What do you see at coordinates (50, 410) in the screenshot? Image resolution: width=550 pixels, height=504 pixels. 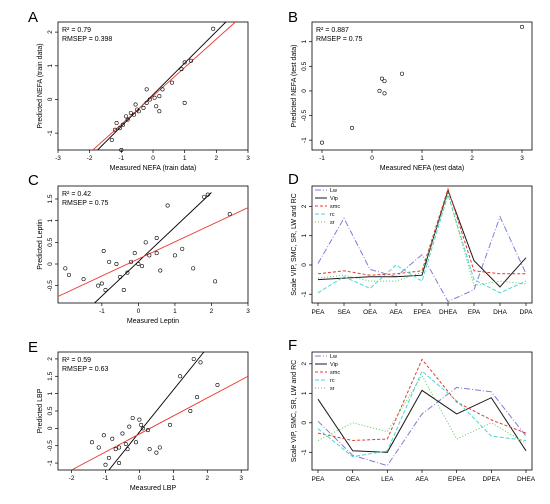 I see `y-tick-label: 0.5` at bounding box center [50, 410].